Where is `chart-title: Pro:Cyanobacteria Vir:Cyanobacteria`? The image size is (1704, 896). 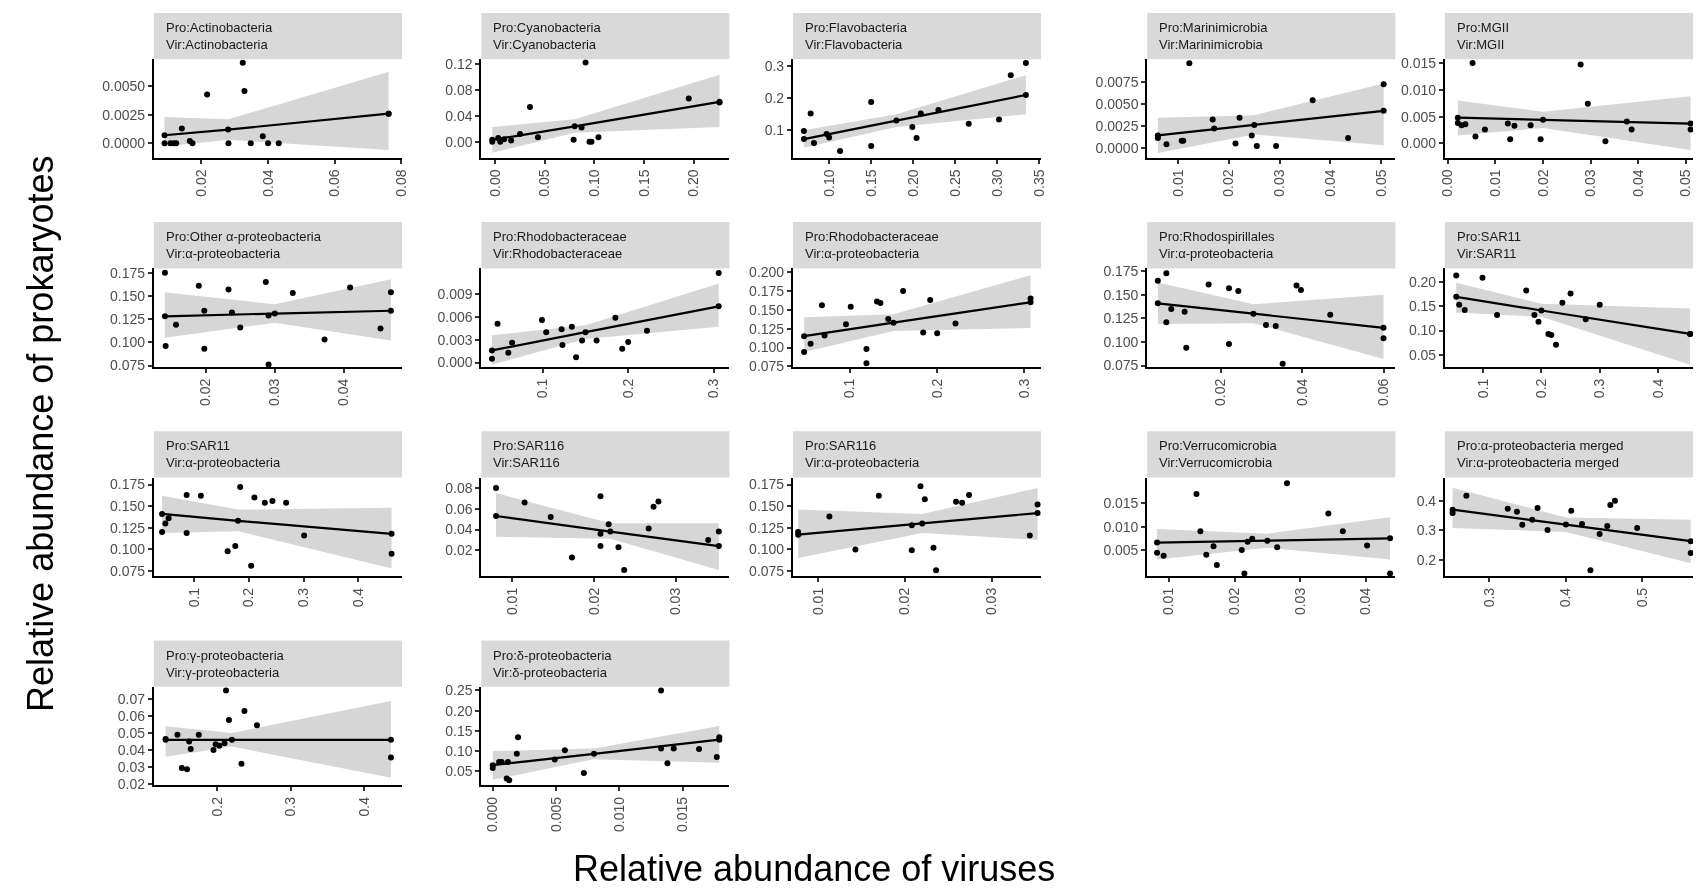
chart-title: Pro:Cyanobacteria Vir:Cyanobacteria is located at coordinates (547, 36).